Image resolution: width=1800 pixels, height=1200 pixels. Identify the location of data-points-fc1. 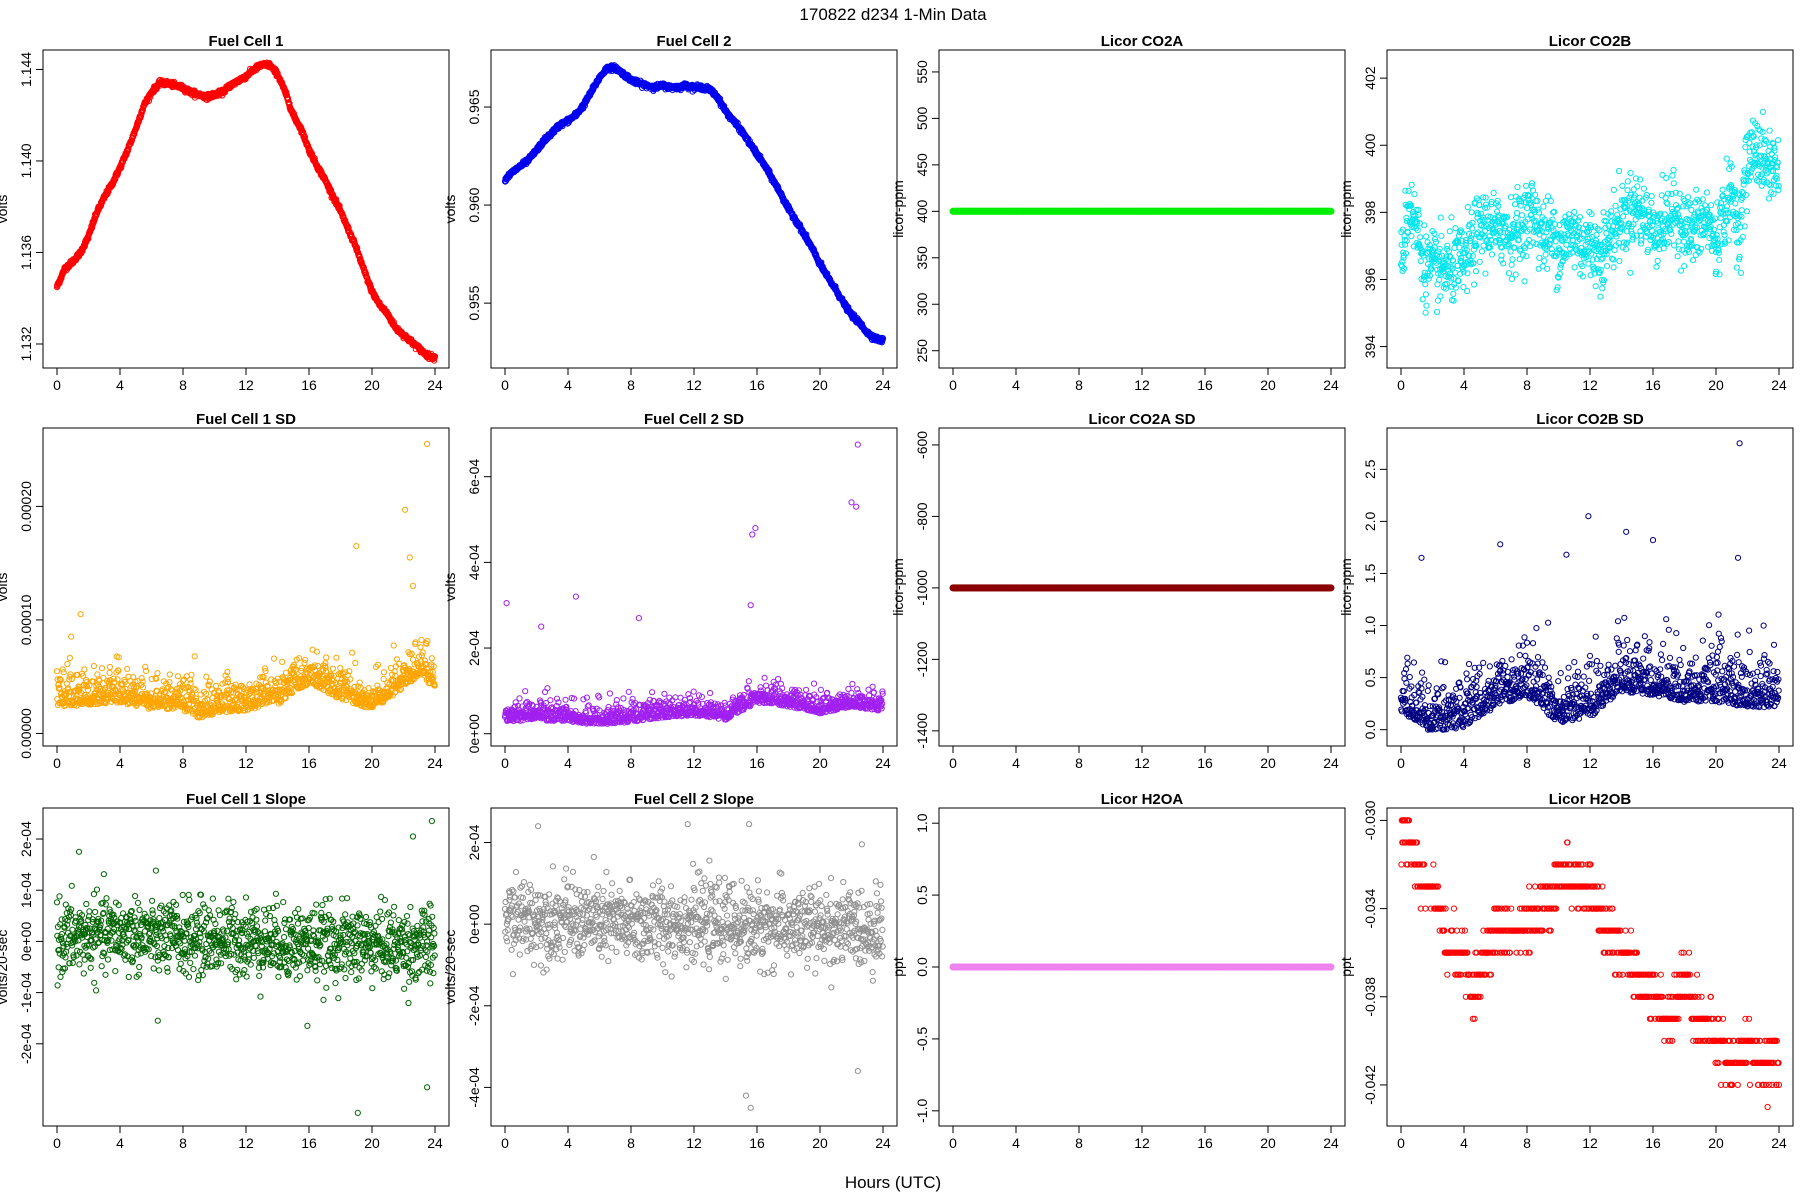
(246, 211).